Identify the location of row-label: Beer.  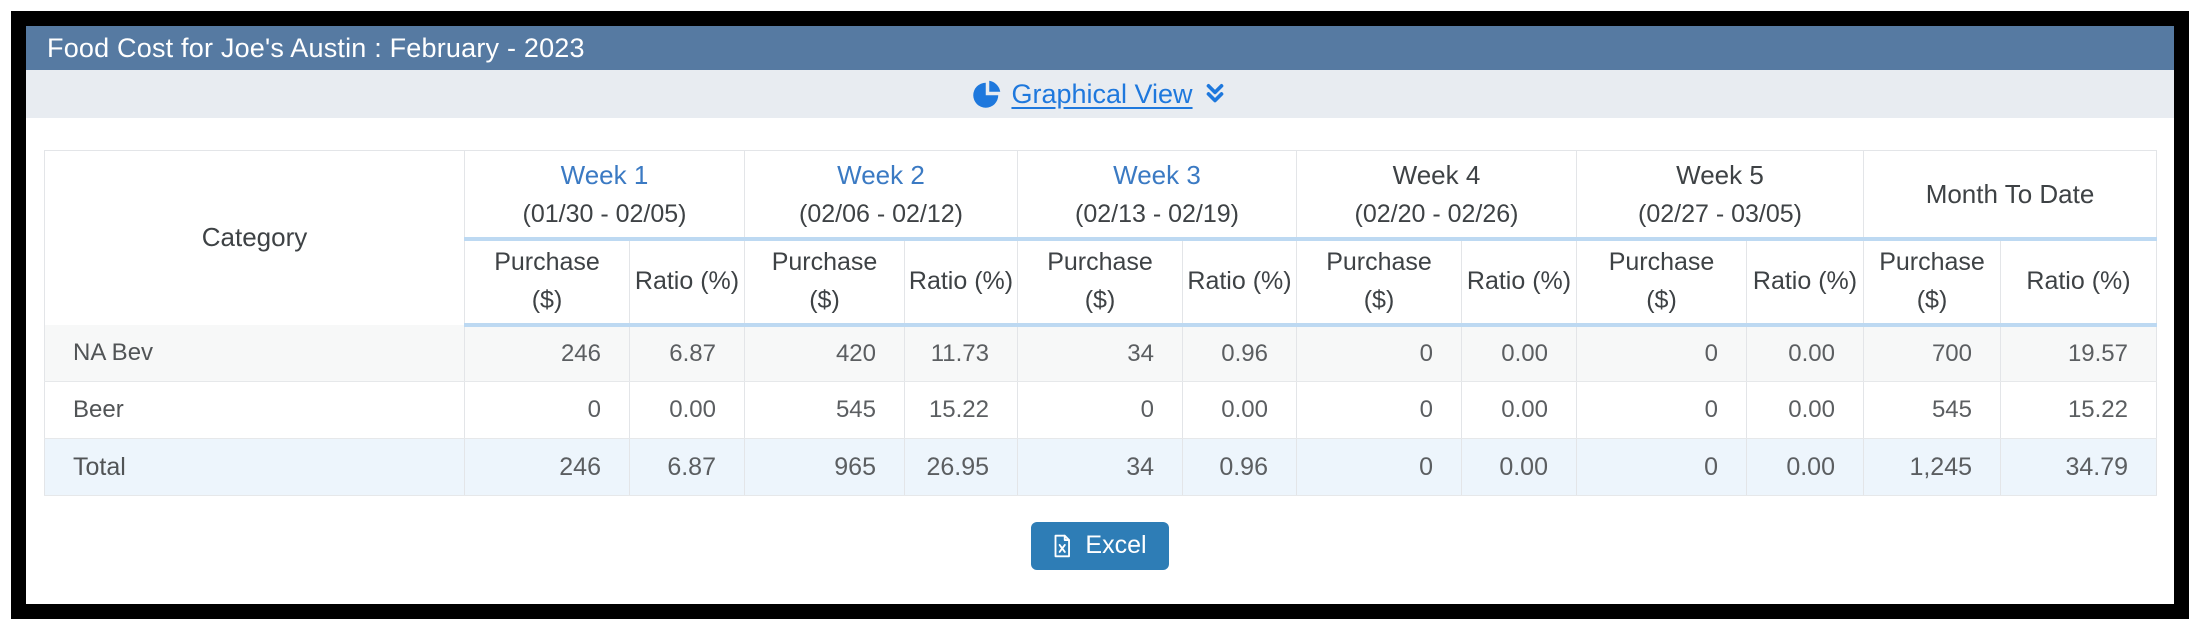
(254, 410).